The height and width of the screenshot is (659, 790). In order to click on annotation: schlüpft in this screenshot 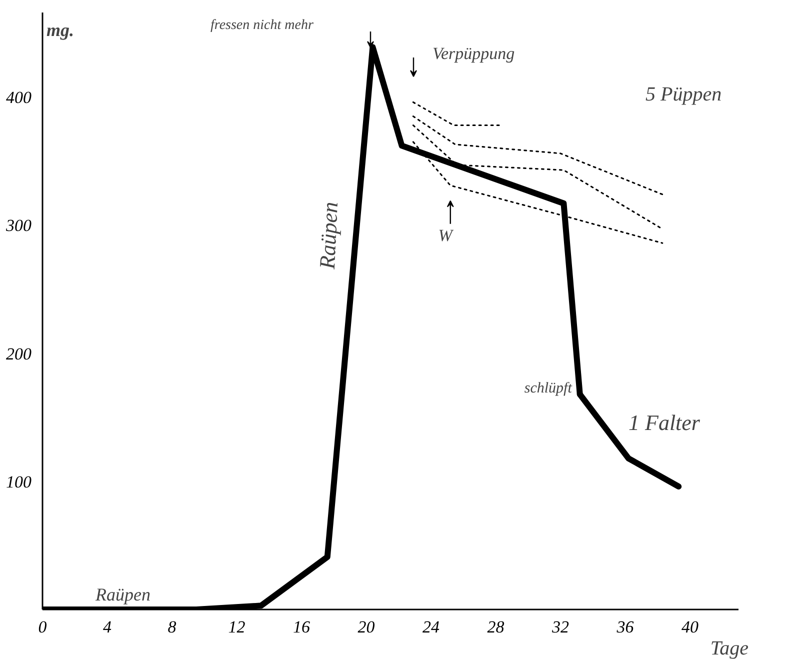, I will do `click(548, 388)`.